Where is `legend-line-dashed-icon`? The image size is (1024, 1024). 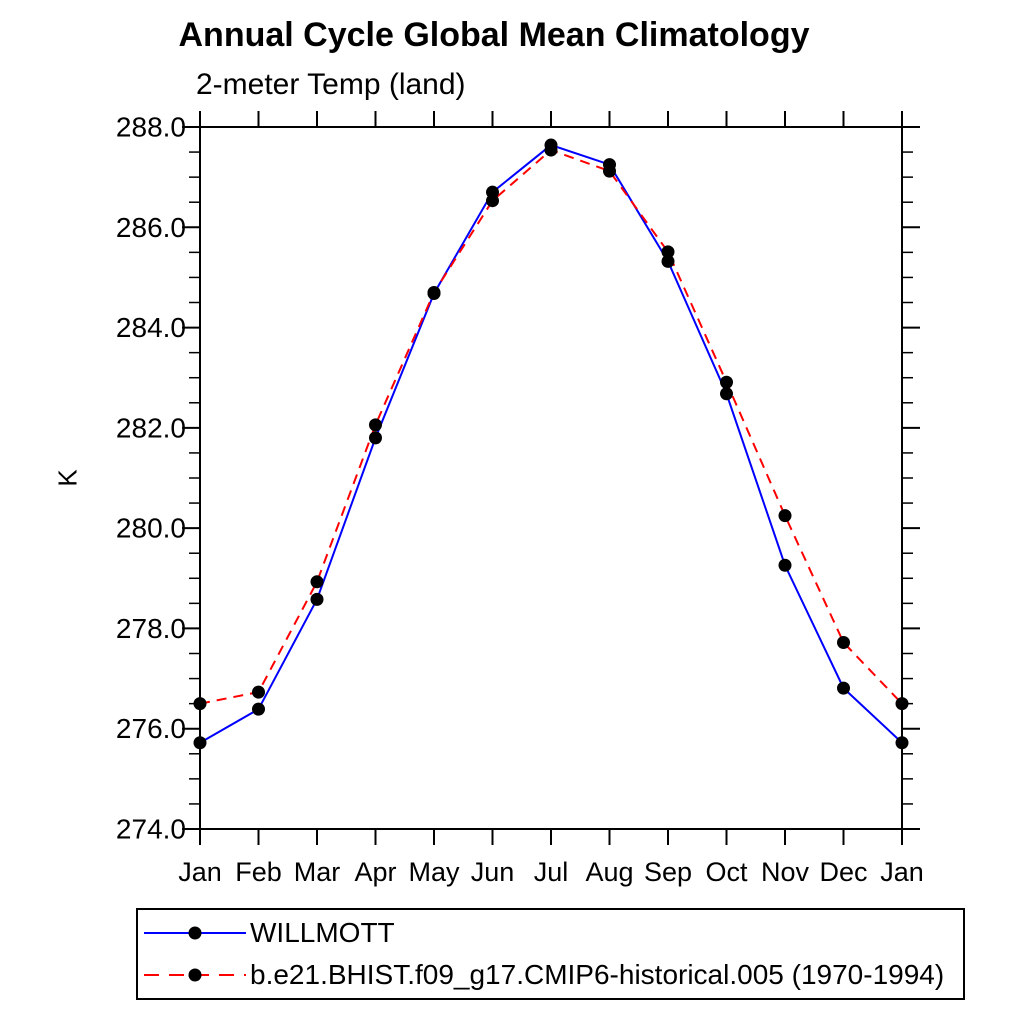 legend-line-dashed-icon is located at coordinates (195, 975).